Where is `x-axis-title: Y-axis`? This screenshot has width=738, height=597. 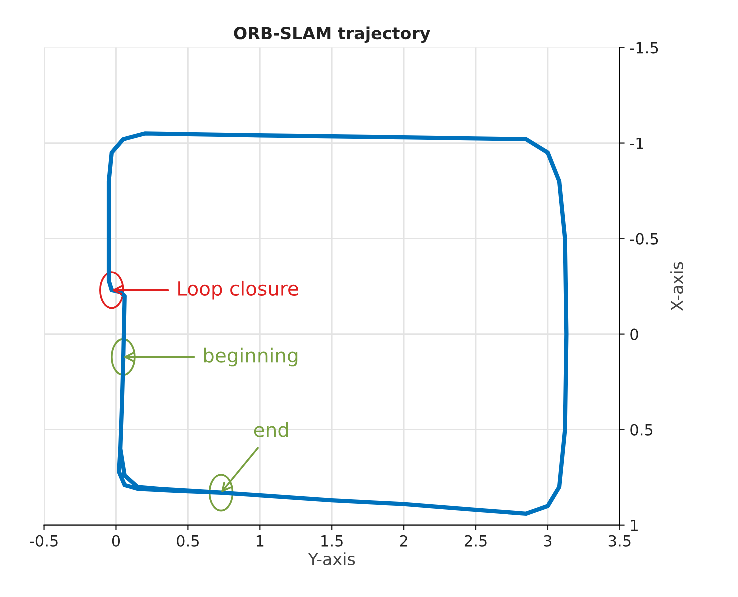 x-axis-title: Y-axis is located at coordinates (332, 559).